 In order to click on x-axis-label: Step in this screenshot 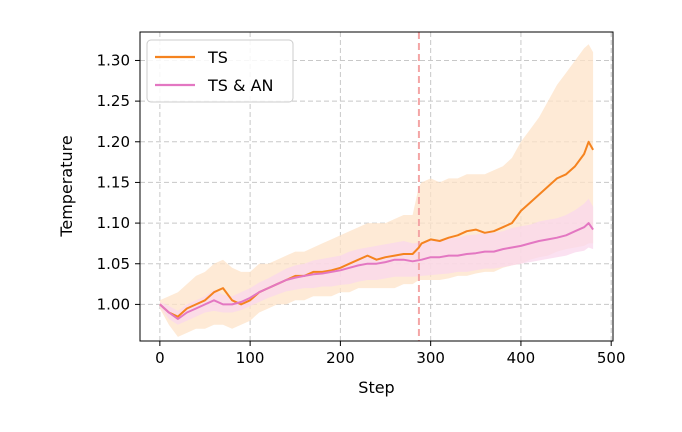, I will do `click(376, 387)`.